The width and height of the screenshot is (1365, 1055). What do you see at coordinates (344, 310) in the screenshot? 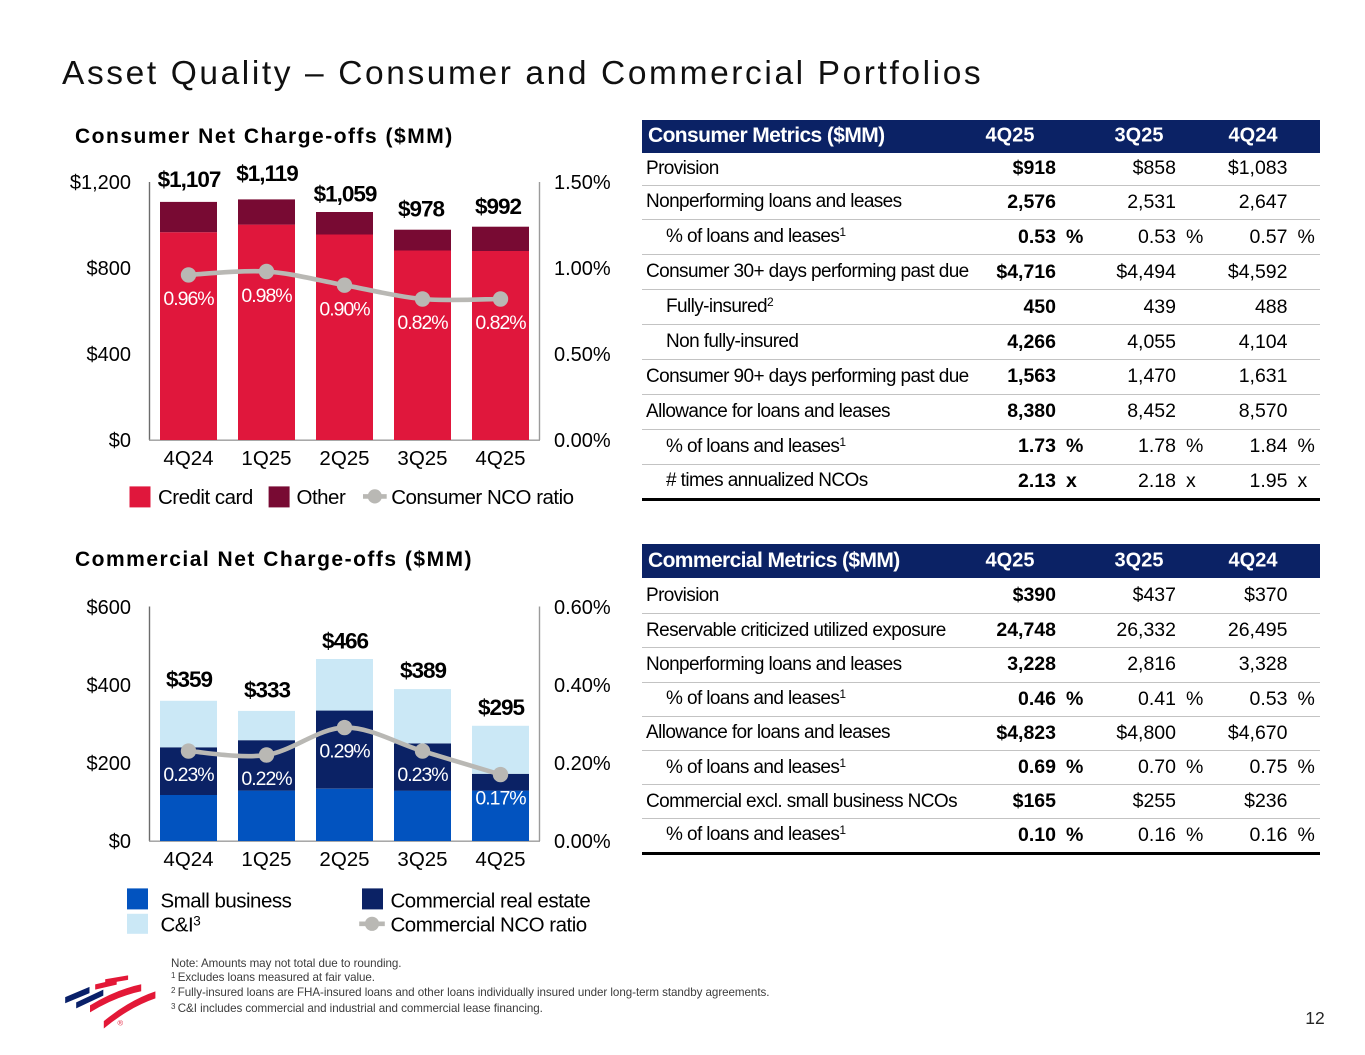
I see `svg-text: 0.90%` at bounding box center [344, 310].